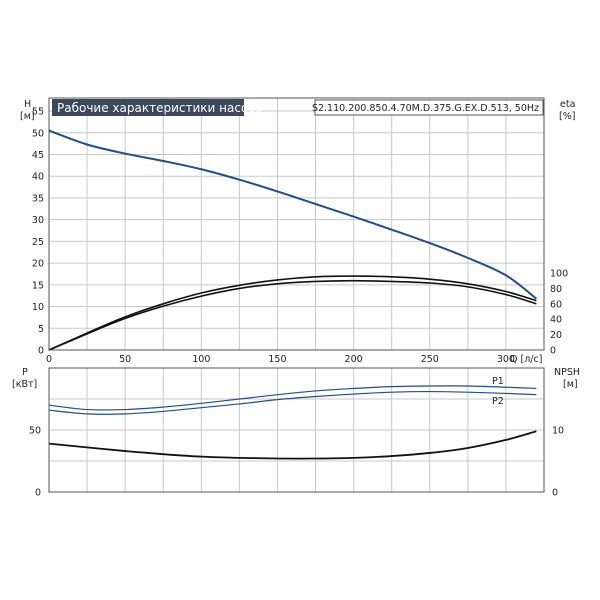 The height and width of the screenshot is (600, 600). Describe the element at coordinates (27, 116) in the screenshot. I see `top-left-axis-unit: [м]` at that location.